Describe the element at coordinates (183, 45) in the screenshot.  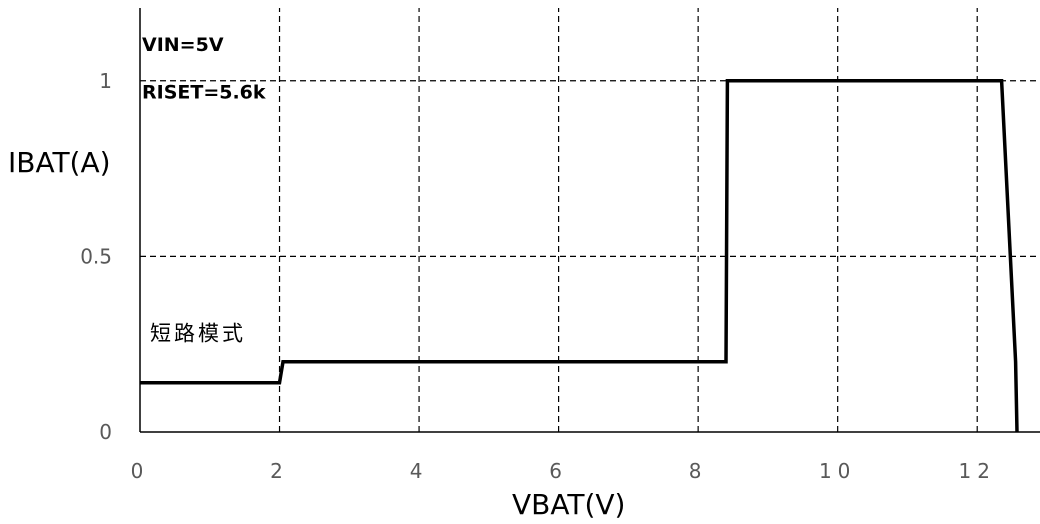
I see `annotation-vin: VIN=5V` at that location.